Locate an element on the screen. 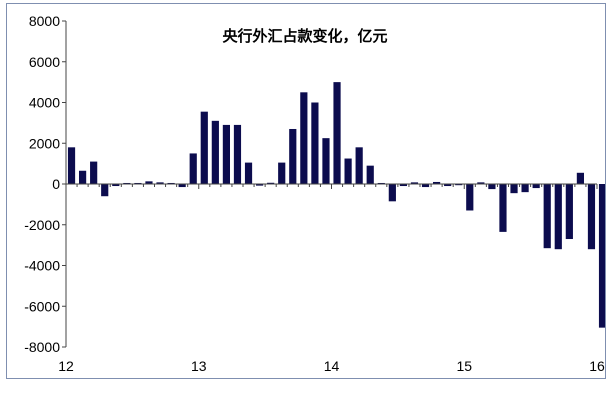 The image size is (614, 405). x-tick-label: 12 is located at coordinates (66, 366).